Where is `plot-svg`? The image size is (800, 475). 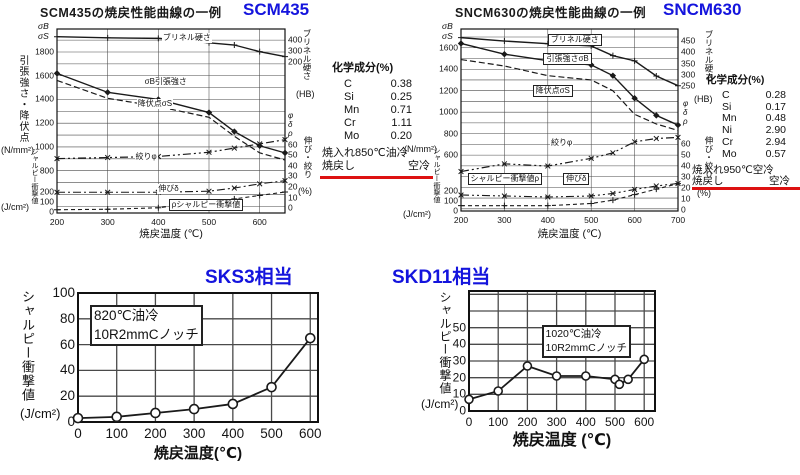
plot-svg is located at coordinates (569, 120).